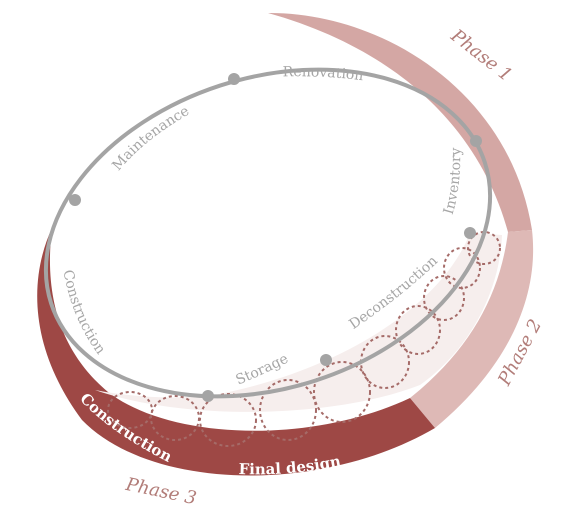 This screenshot has width=561, height=524. Describe the element at coordinates (324, 74) in the screenshot. I see `node-label-renovation: Renovation` at that location.